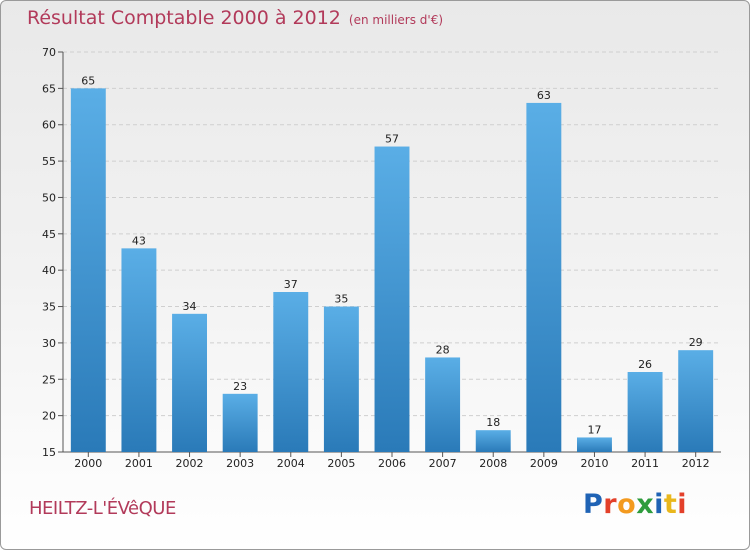 This screenshot has height=550, width=750. I want to click on x-tick-label: 2003, so click(240, 463).